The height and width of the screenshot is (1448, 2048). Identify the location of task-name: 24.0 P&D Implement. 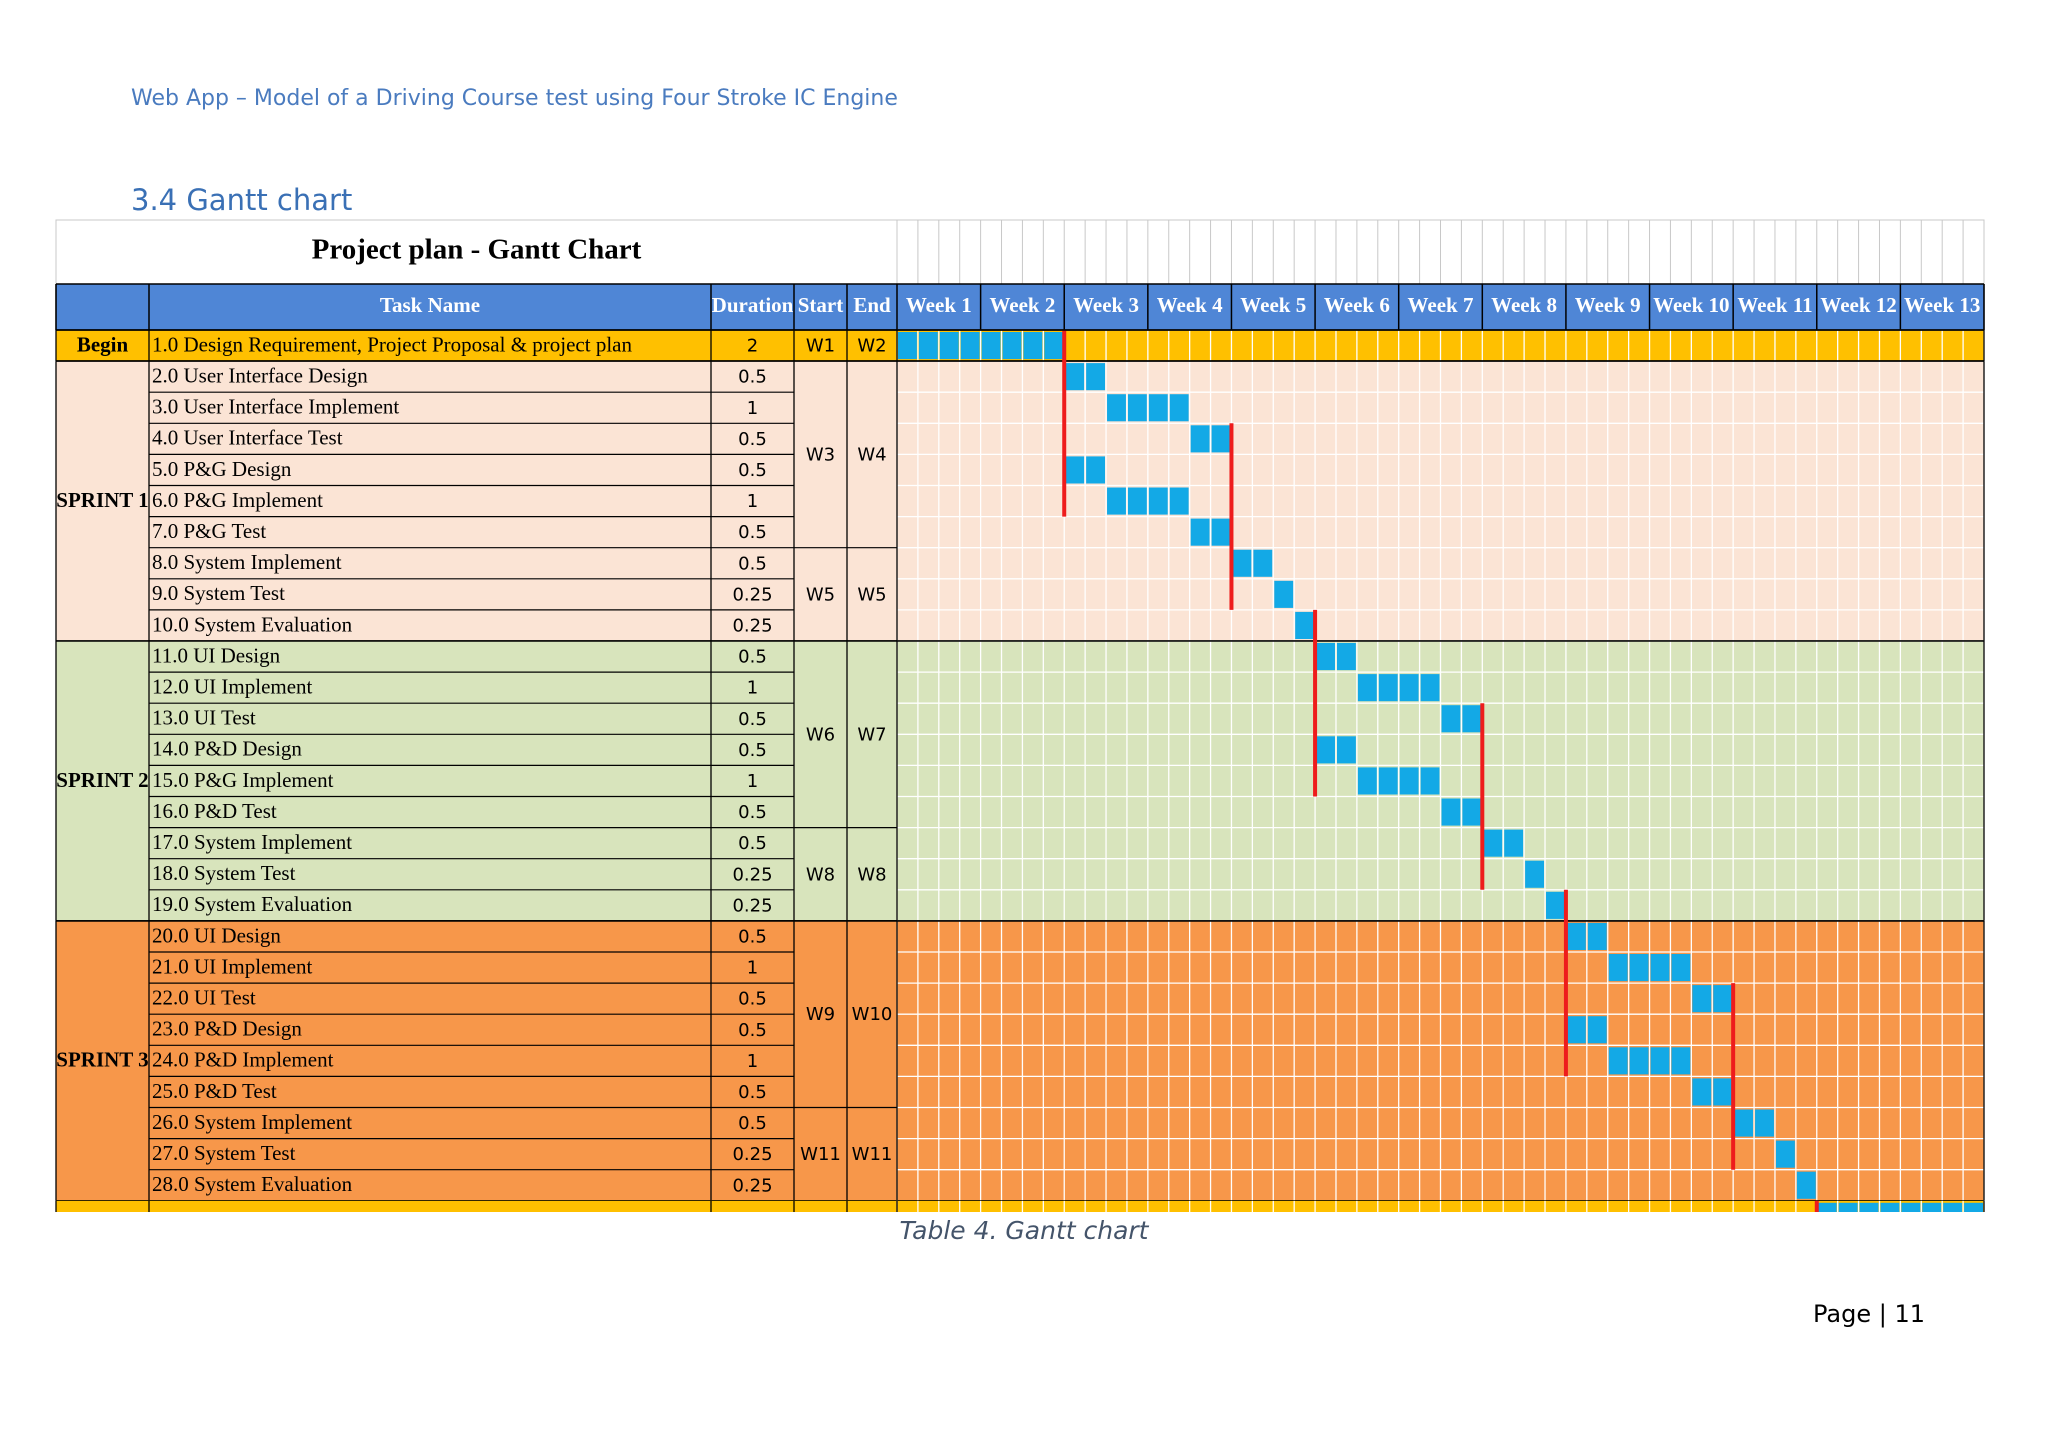
(243, 1060).